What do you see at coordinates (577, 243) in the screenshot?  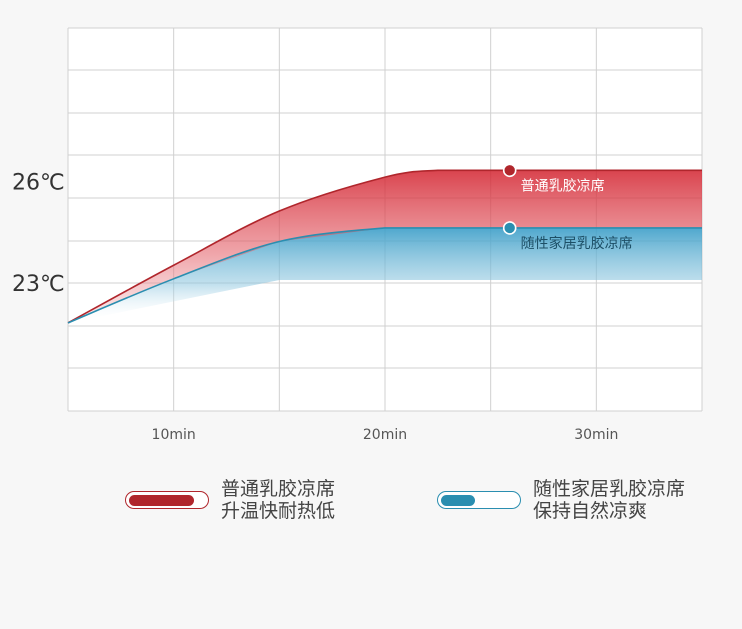 I see `series-marker-label: 随性家居乳胶凉席` at bounding box center [577, 243].